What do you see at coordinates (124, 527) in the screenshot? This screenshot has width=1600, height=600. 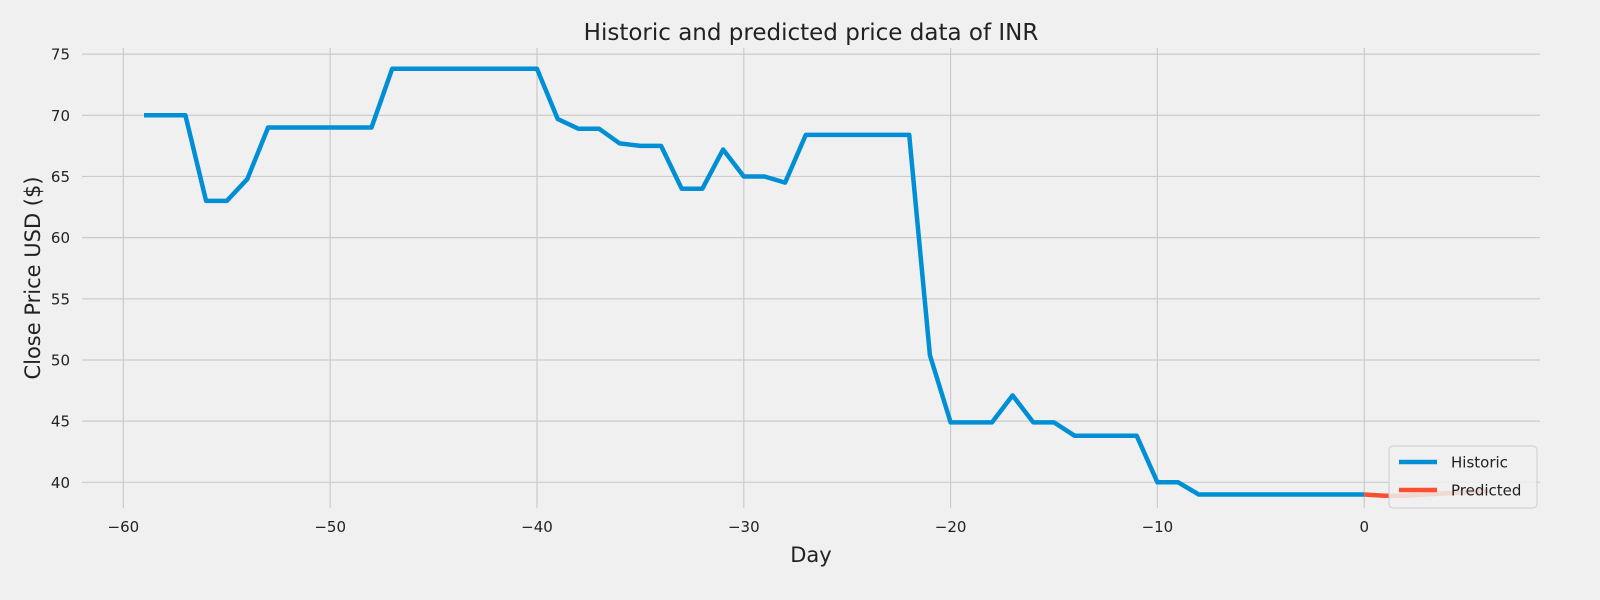 I see `x-tick-label: −60` at bounding box center [124, 527].